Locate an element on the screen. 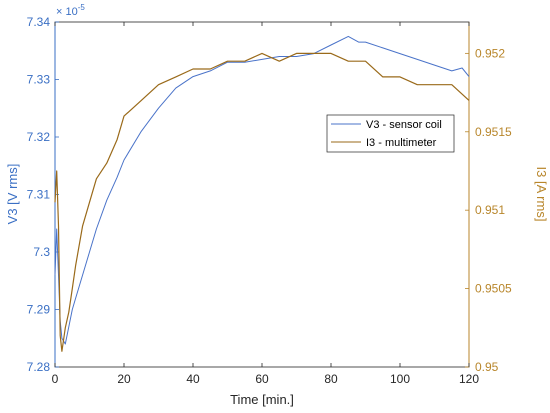 The width and height of the screenshot is (550, 413). left-axis-ticks: 7.28 7.29 7.3 7.31 7.32 7.33 7.34 is located at coordinates (43, 194).